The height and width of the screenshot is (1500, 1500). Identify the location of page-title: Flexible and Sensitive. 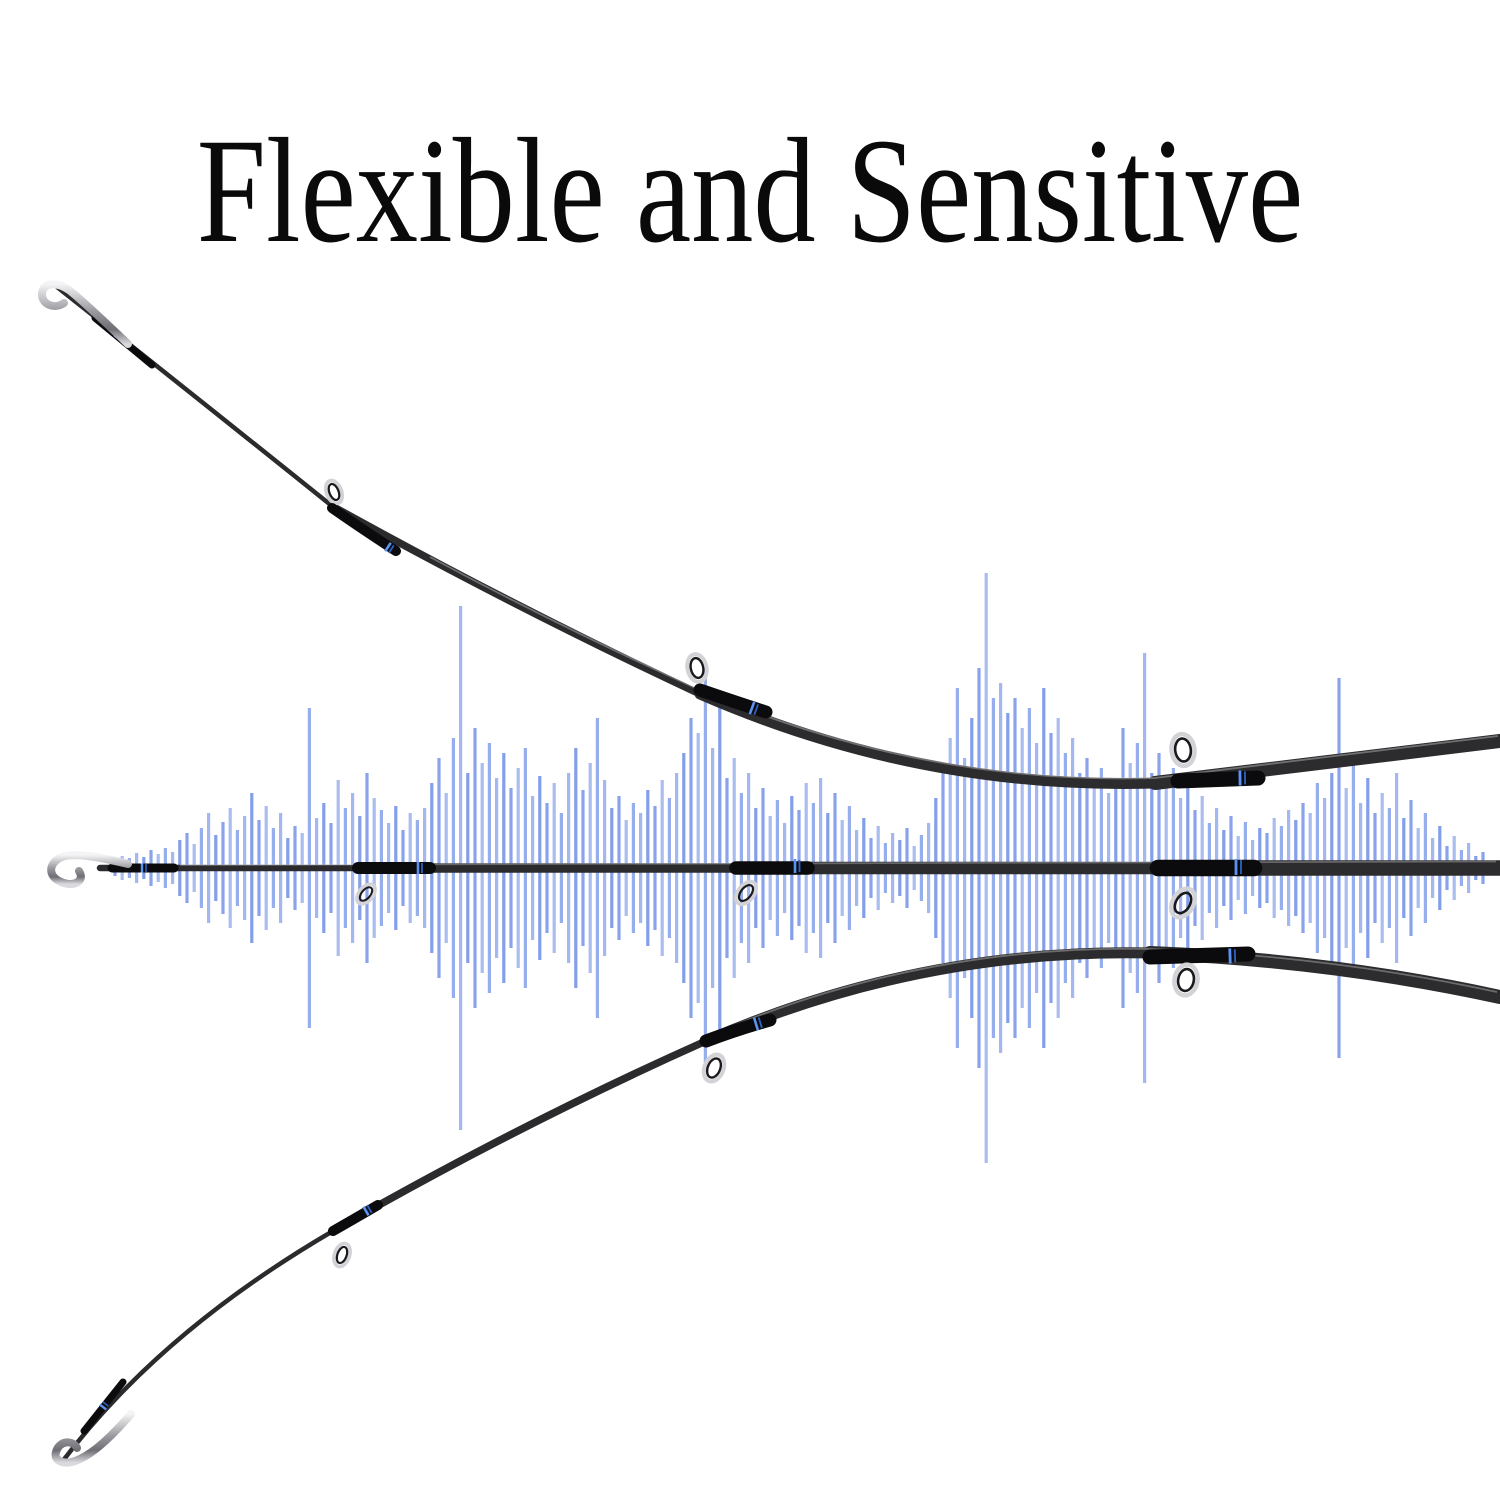
(750, 191).